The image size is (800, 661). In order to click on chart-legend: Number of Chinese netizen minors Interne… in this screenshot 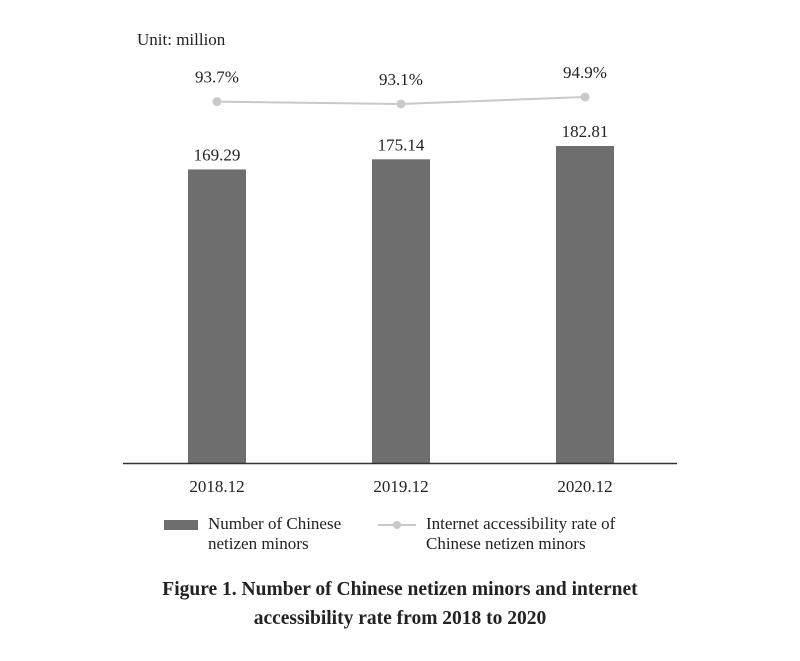, I will do `click(400, 534)`.